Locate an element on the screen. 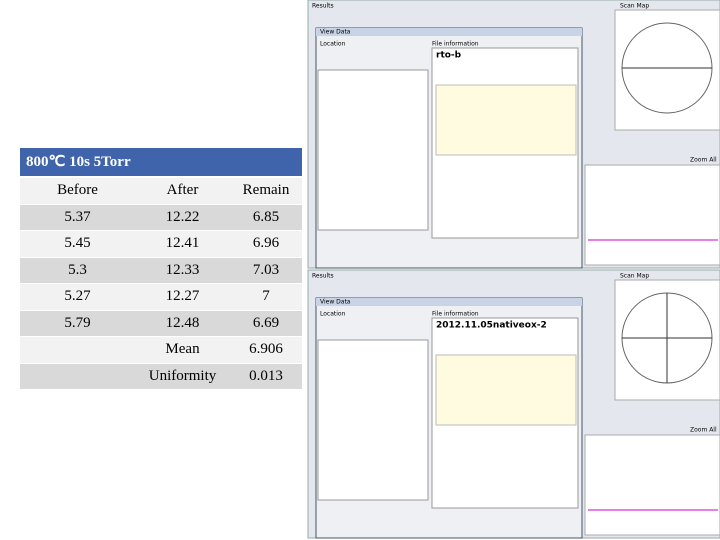  table-cell: 12.48 is located at coordinates (182, 323).